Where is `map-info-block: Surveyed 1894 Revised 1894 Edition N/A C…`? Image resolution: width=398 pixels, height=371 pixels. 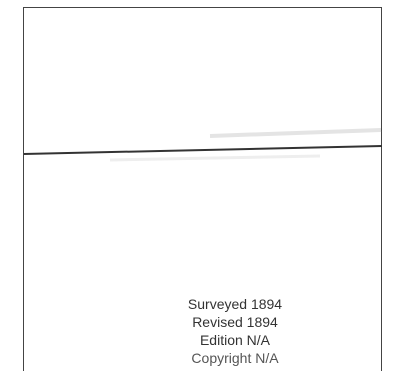
map-info-block: Surveyed 1894 Revised 1894 Edition N/A C… is located at coordinates (235, 331).